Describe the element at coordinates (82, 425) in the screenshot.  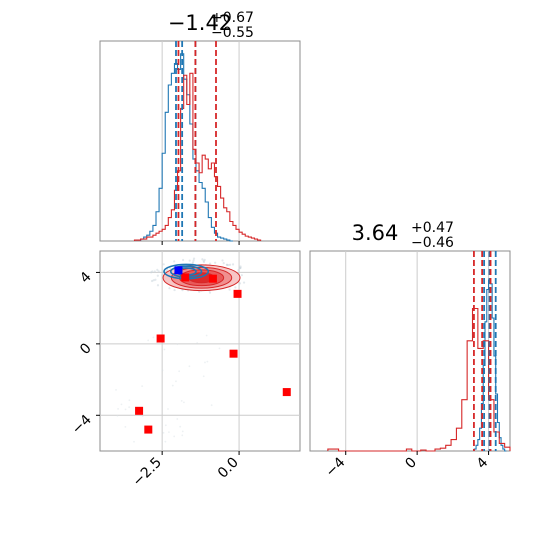
I see `y-tick-label: −4` at that location.